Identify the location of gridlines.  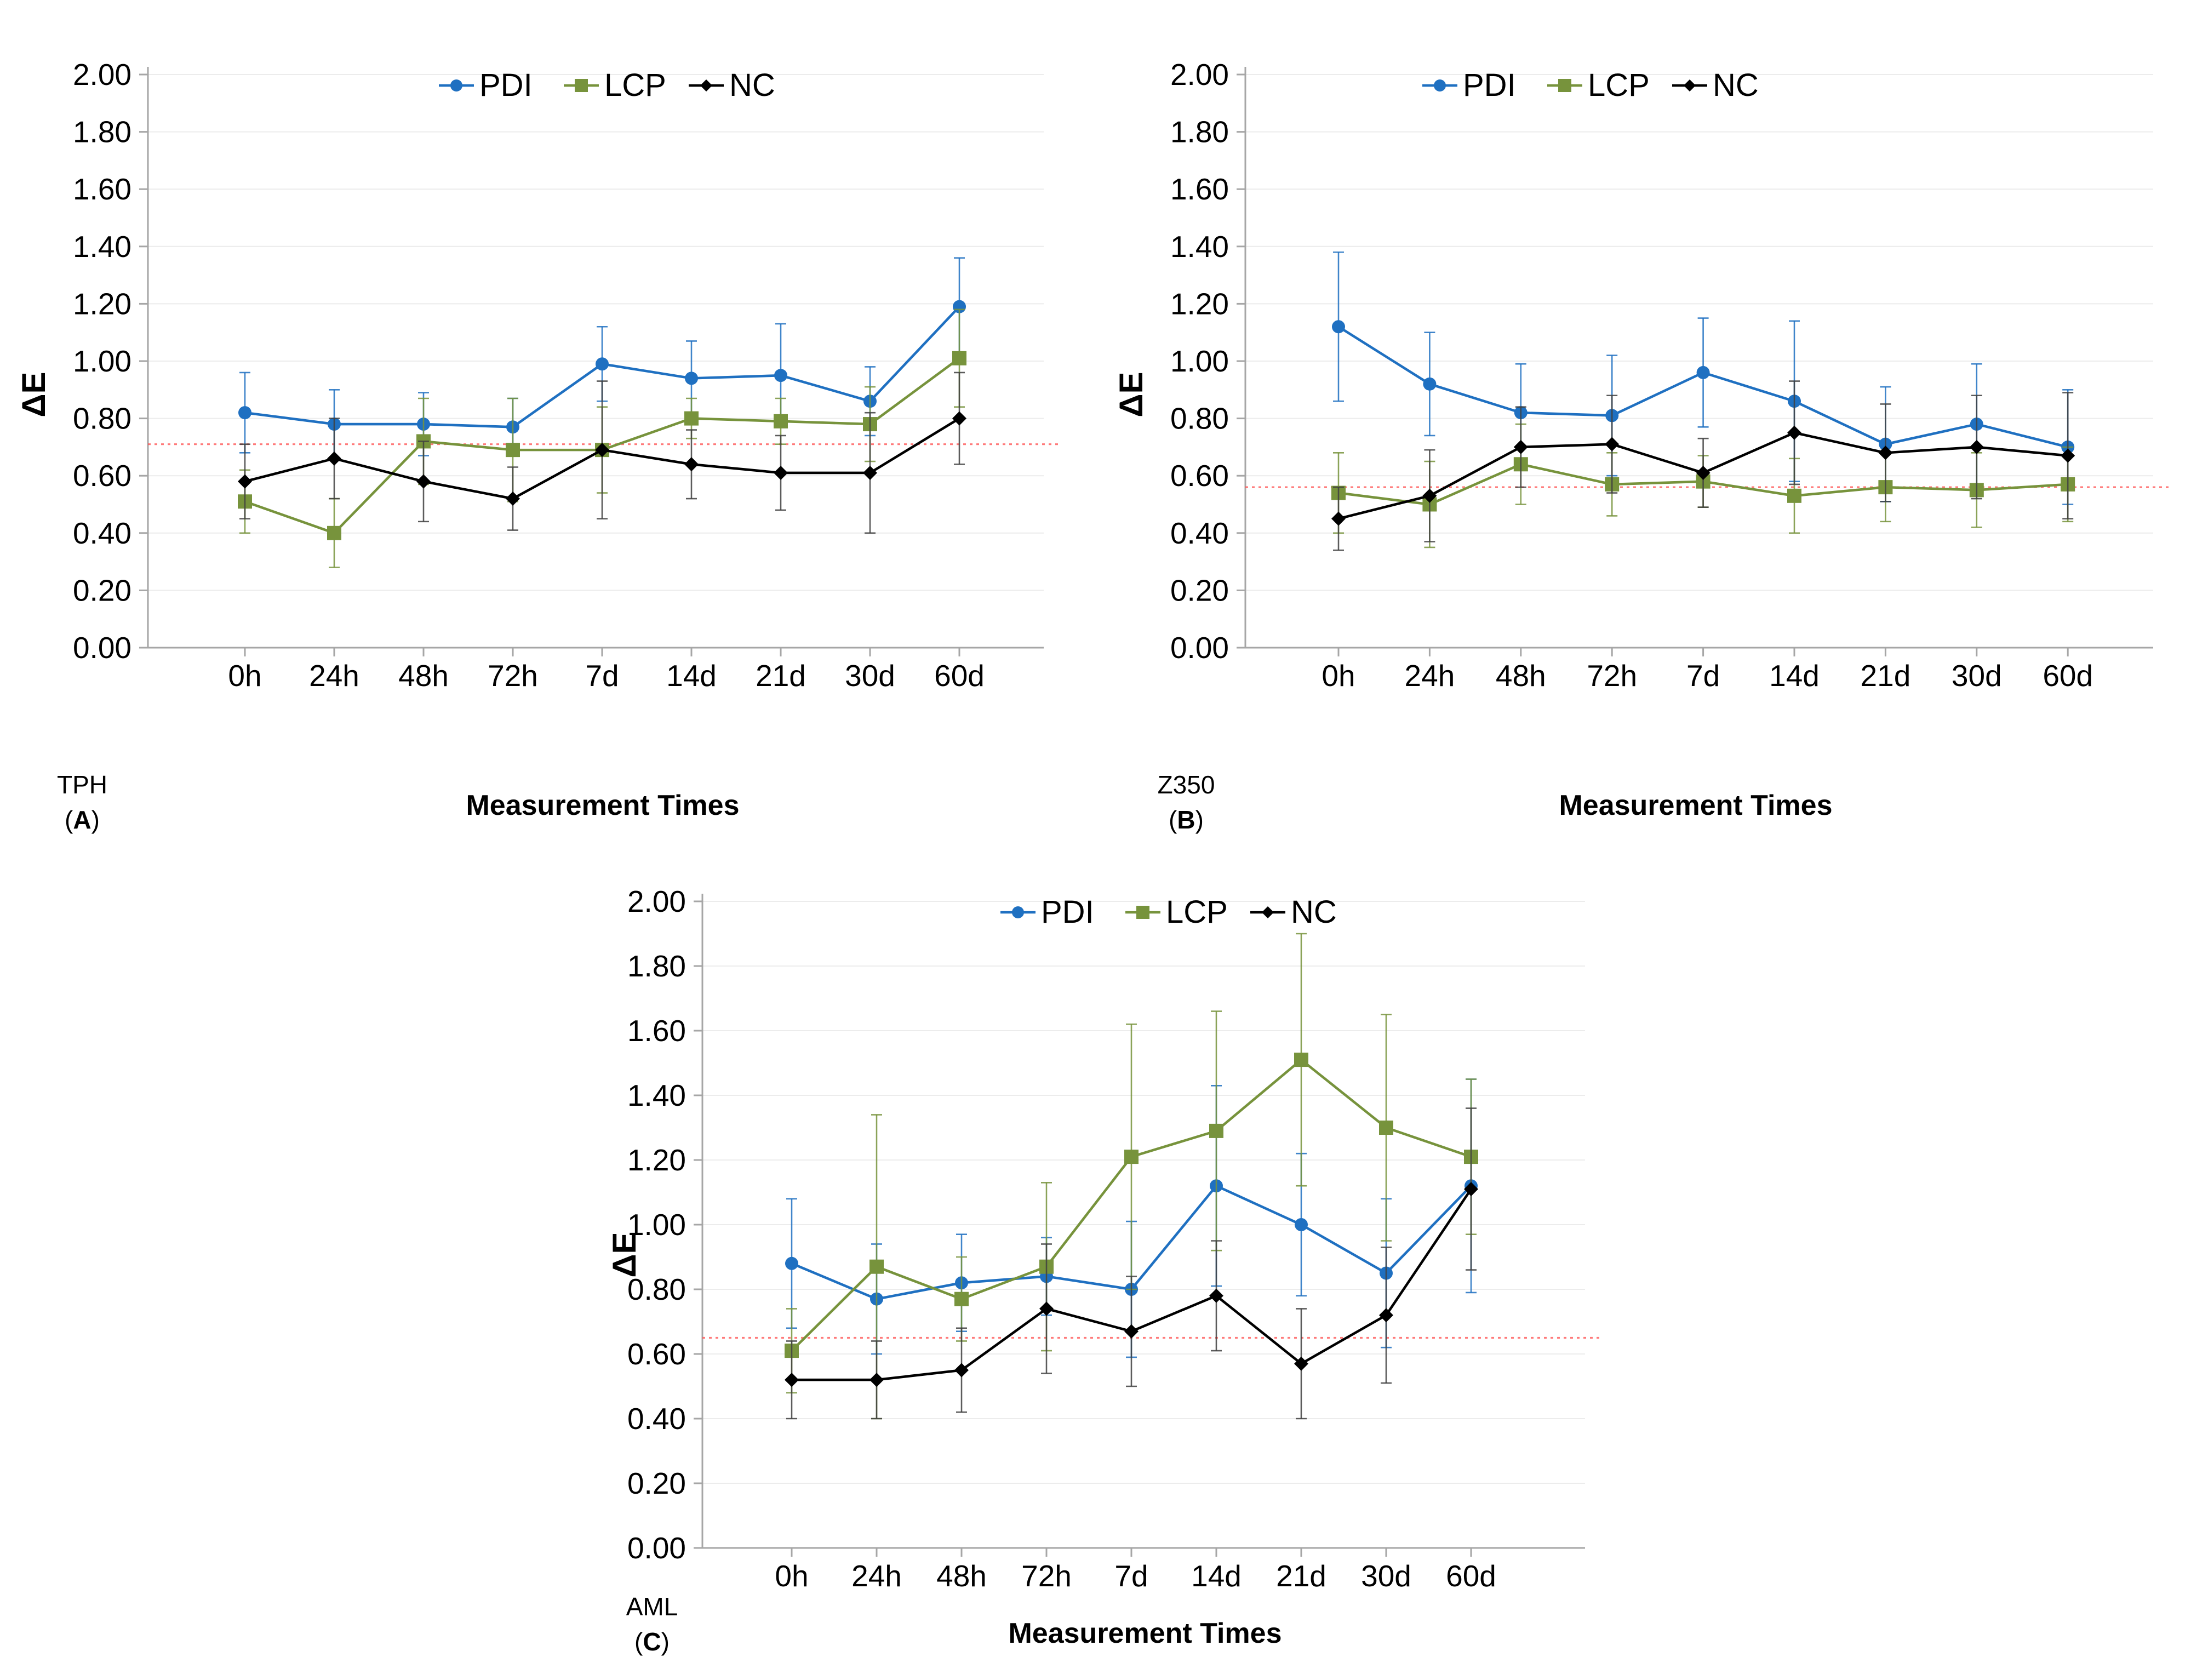
(1143, 1192).